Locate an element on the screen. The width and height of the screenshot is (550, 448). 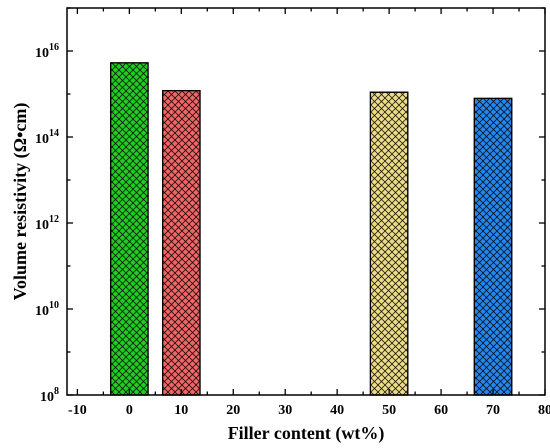
y-tick-label: 1010 is located at coordinates (47, 309).